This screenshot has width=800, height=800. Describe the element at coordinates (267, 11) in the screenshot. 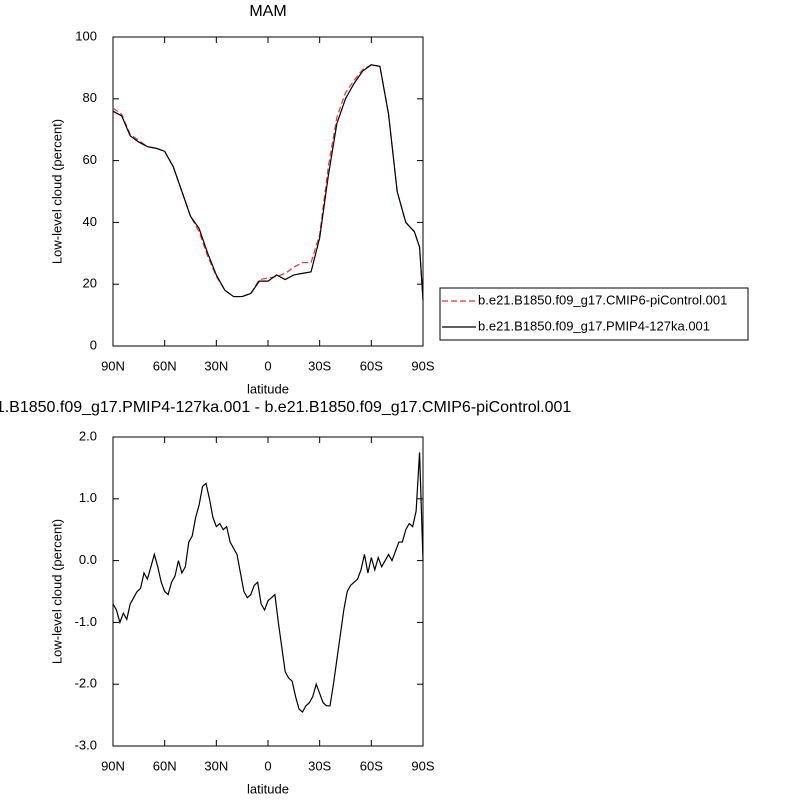

I see `chart-title: MAM` at that location.